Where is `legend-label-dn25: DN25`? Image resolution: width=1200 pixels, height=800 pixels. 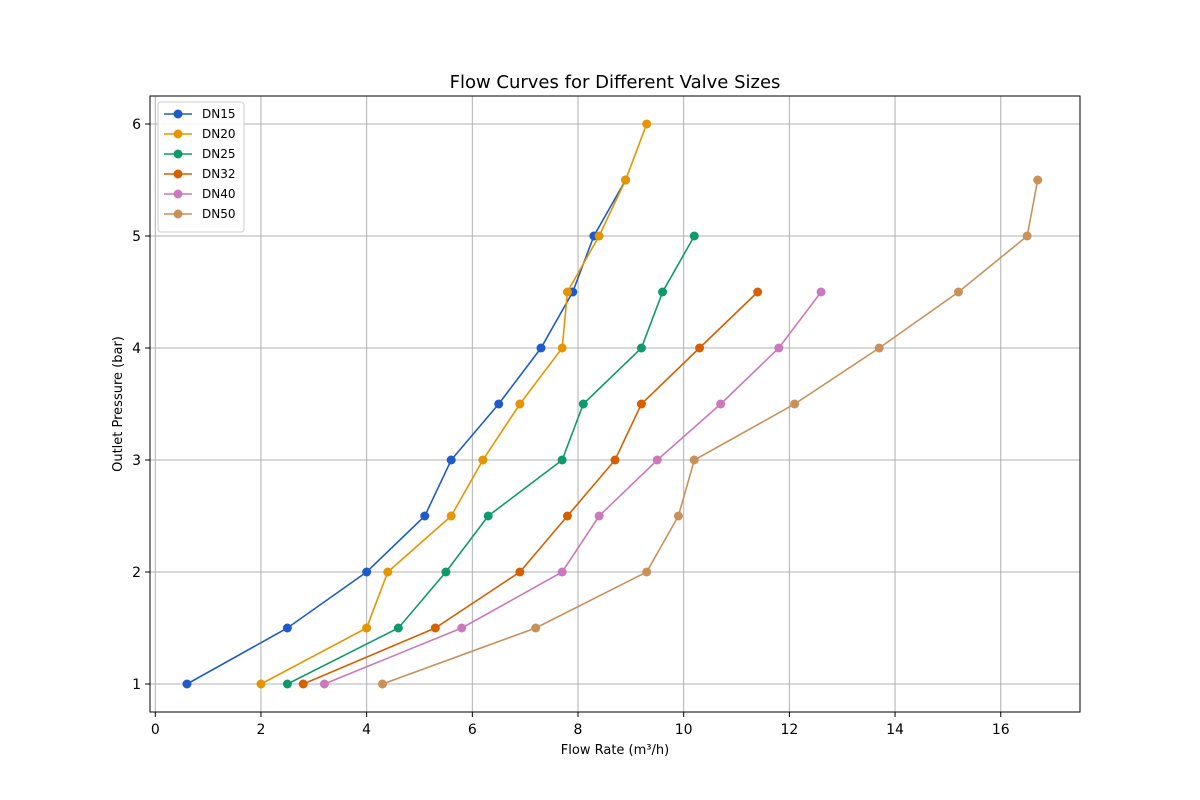
legend-label-dn25: DN25 is located at coordinates (219, 154).